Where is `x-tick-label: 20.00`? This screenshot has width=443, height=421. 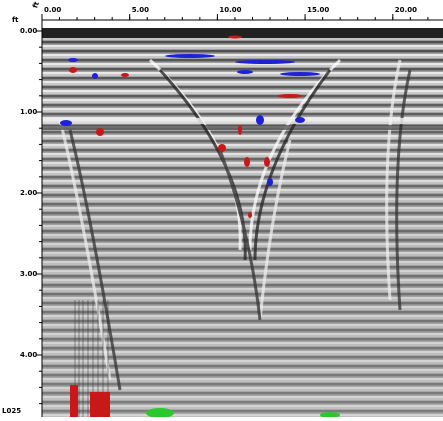 x-tick-label: 20.00 is located at coordinates (406, 10).